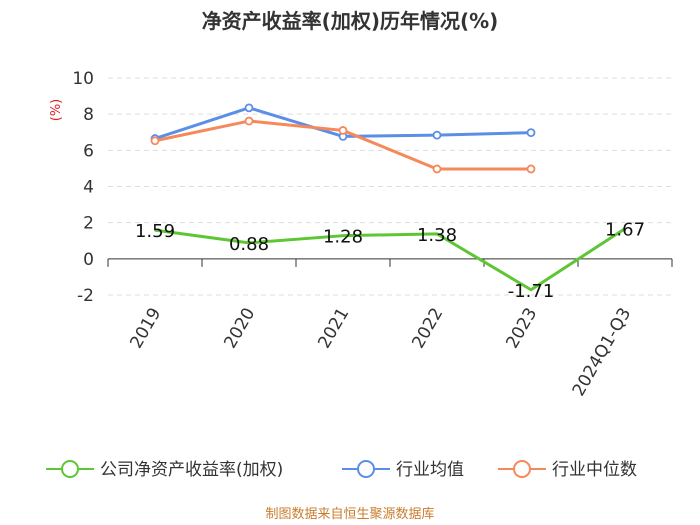  I want to click on legend-item: 行业中位数, so click(567, 470).